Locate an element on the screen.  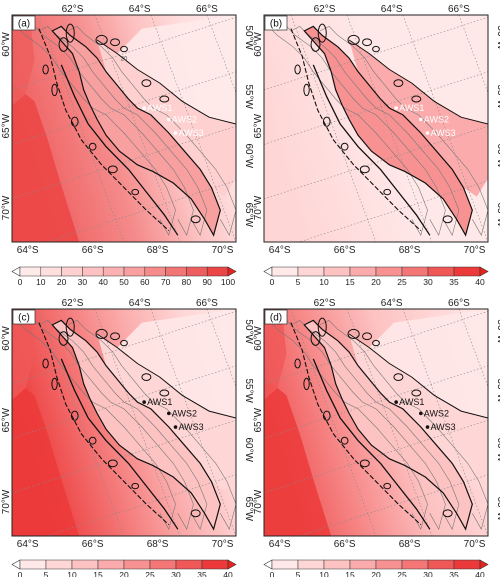
colorbar-tick-label: 30 is located at coordinates (176, 573).